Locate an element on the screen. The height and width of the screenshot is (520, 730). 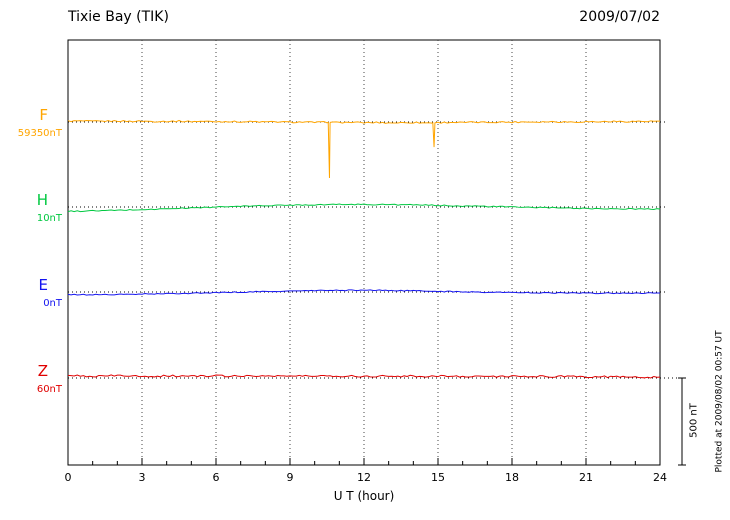
x-tick-label: 3 is located at coordinates (142, 477).